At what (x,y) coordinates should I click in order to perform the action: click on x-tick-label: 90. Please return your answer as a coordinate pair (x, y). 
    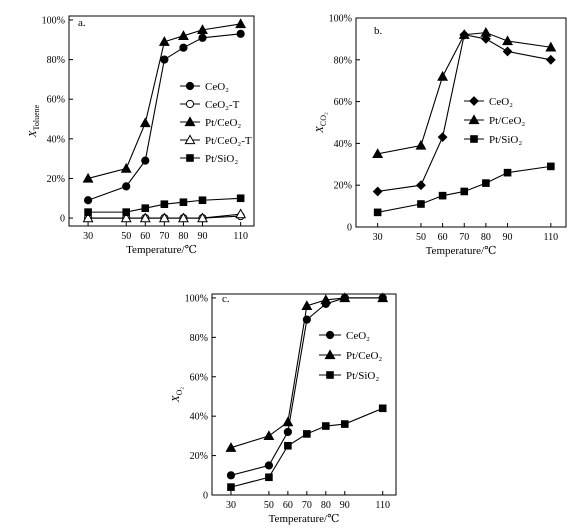
    Looking at the image, I should click on (508, 237).